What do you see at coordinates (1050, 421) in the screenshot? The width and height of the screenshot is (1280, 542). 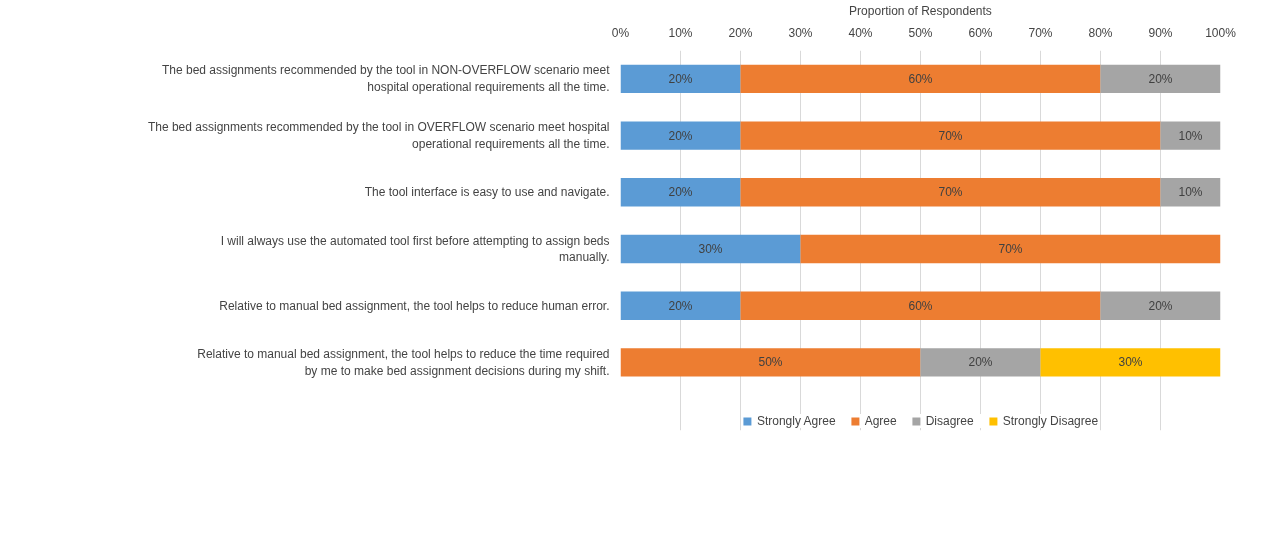 I see `legend-label: Strongly Disagree` at bounding box center [1050, 421].